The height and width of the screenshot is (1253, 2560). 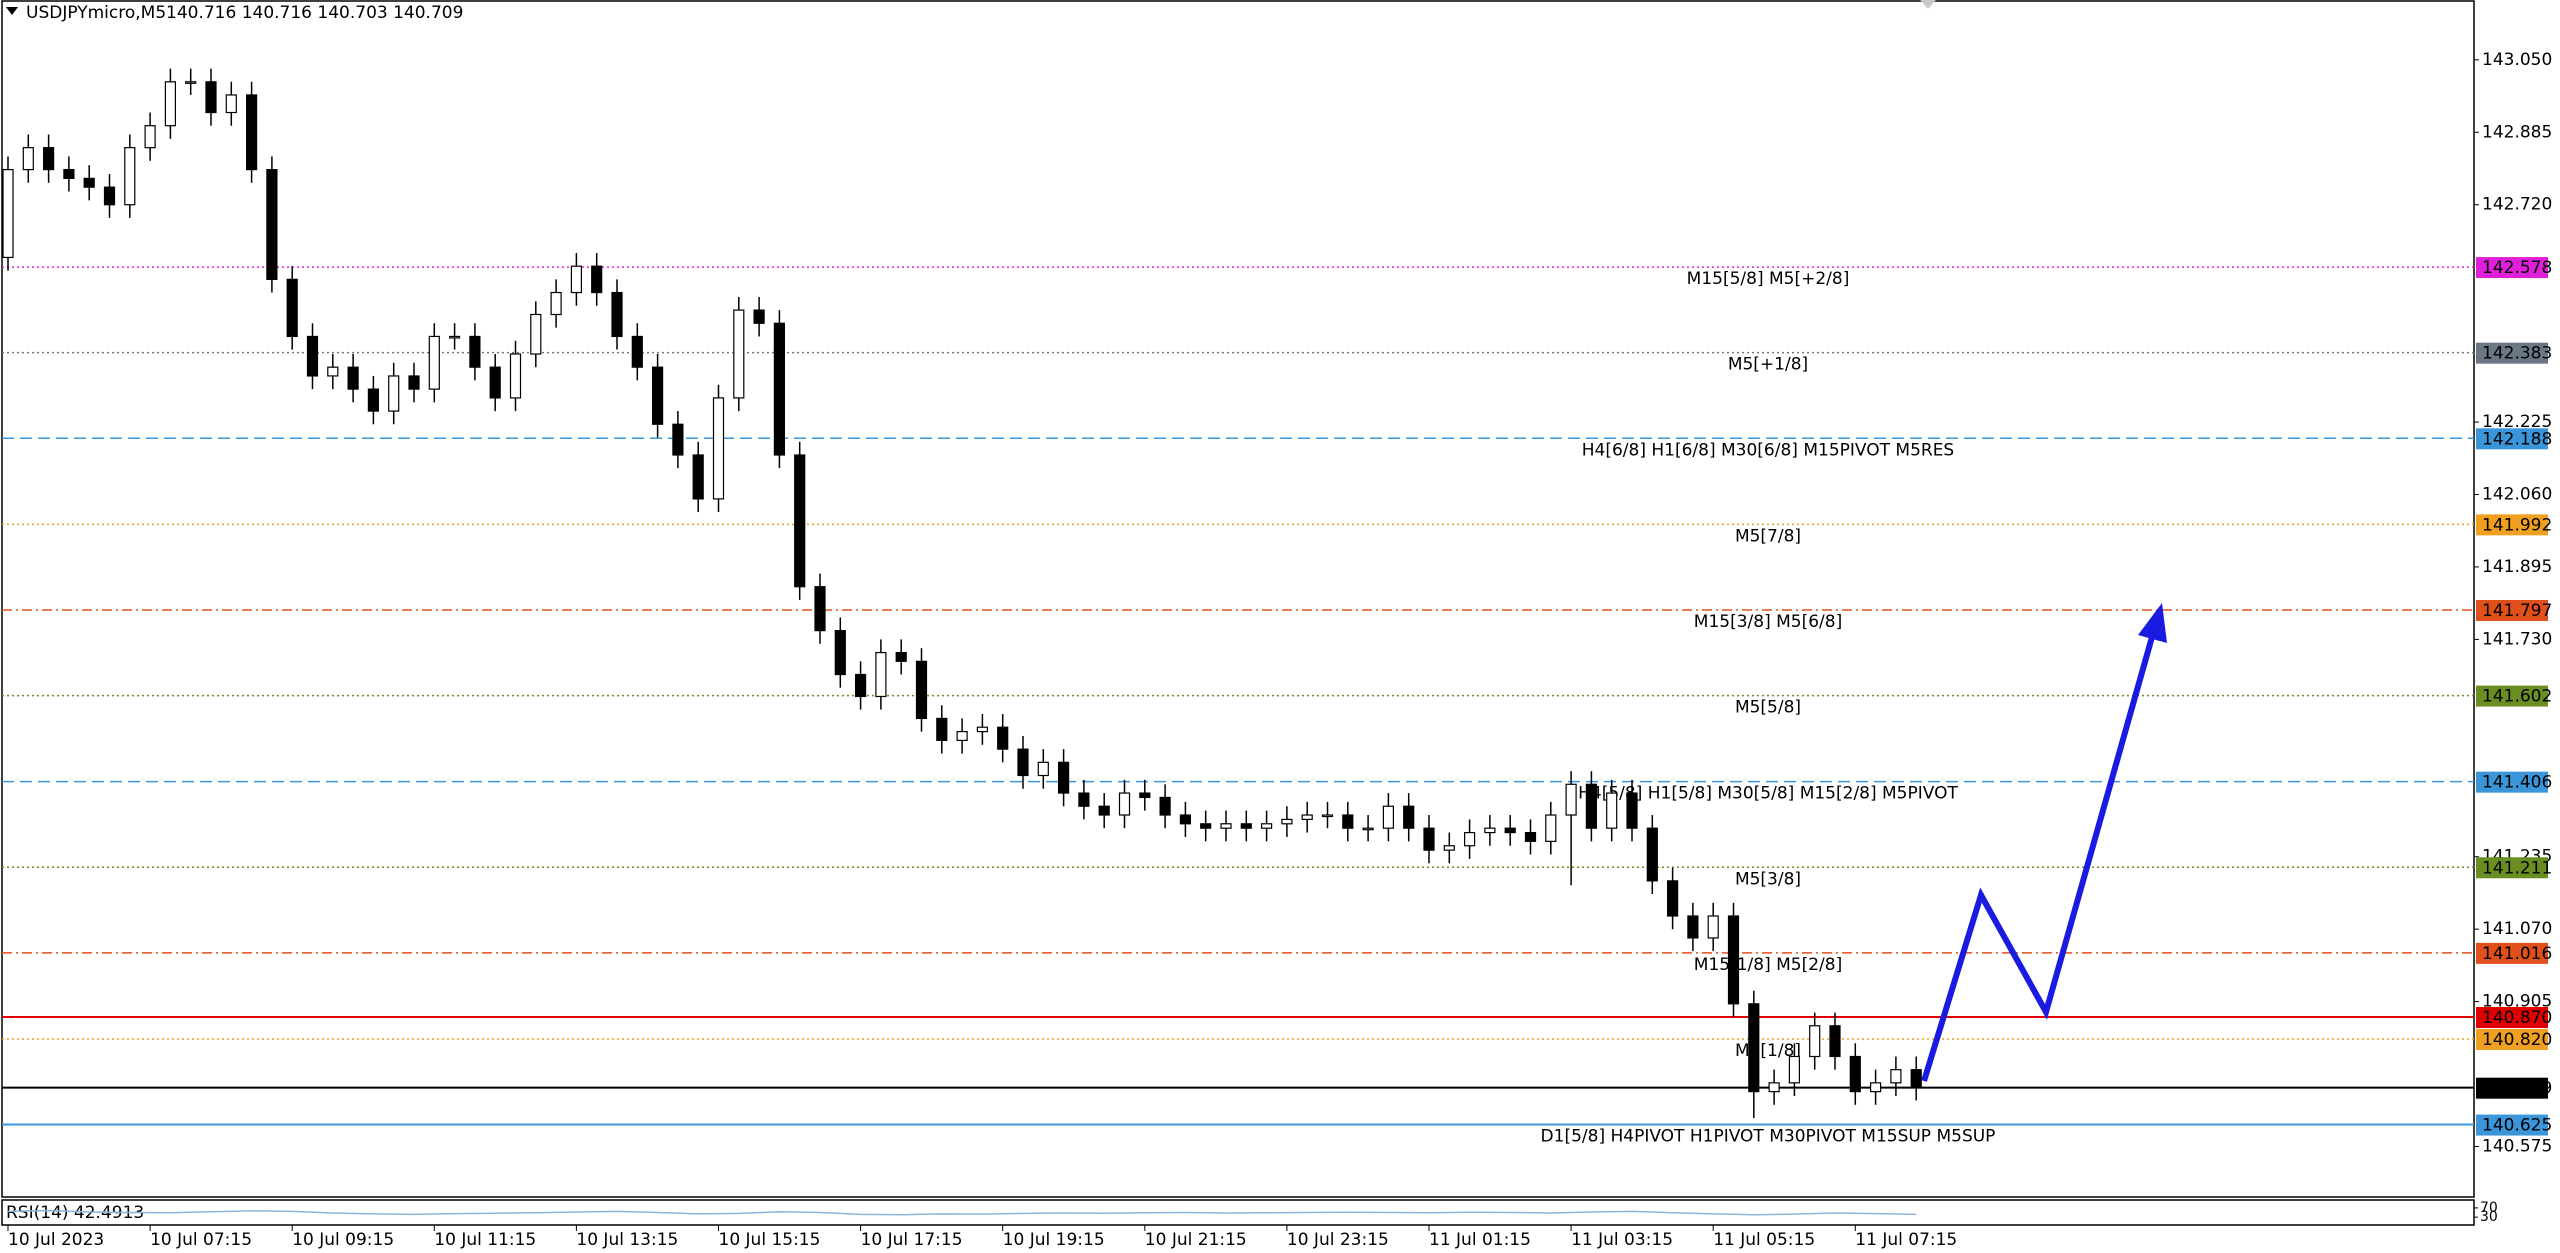 What do you see at coordinates (12, 11) in the screenshot?
I see `collapse-icon` at bounding box center [12, 11].